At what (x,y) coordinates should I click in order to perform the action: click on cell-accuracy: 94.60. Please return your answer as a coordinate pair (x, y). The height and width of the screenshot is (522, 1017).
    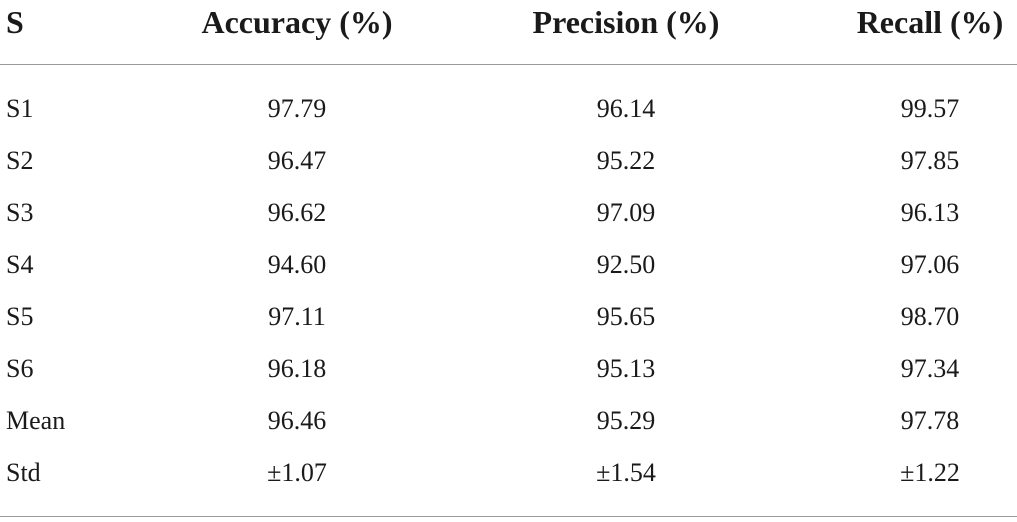
    Looking at the image, I should click on (297, 264).